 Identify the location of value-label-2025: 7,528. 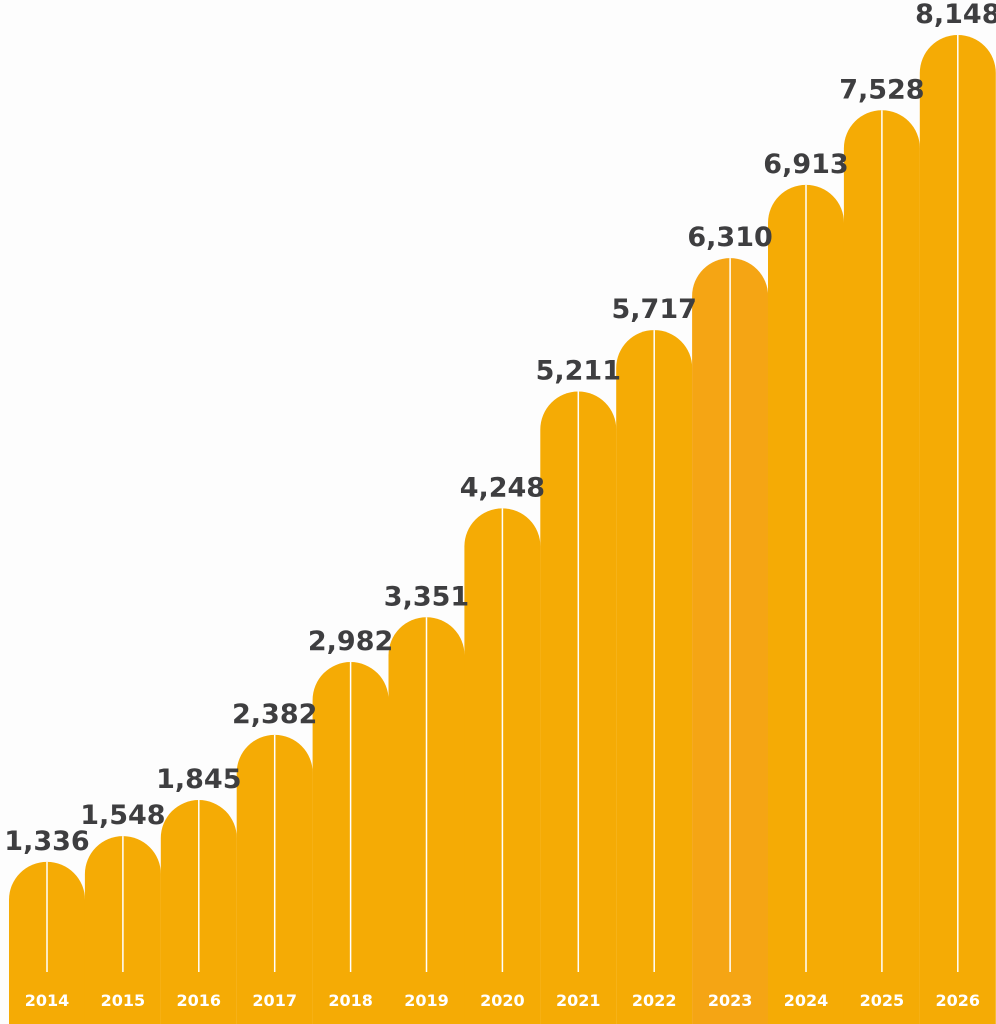
(881, 89).